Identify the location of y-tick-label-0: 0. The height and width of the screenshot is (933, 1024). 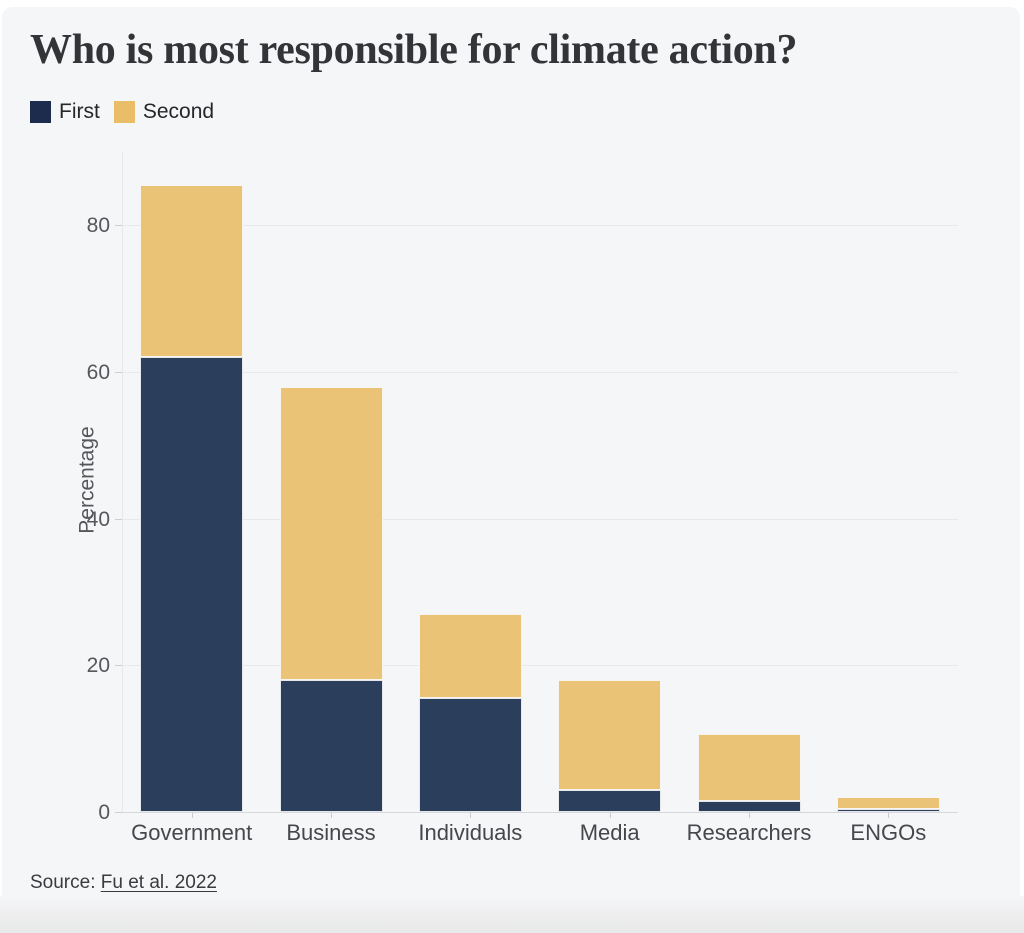
(104, 812).